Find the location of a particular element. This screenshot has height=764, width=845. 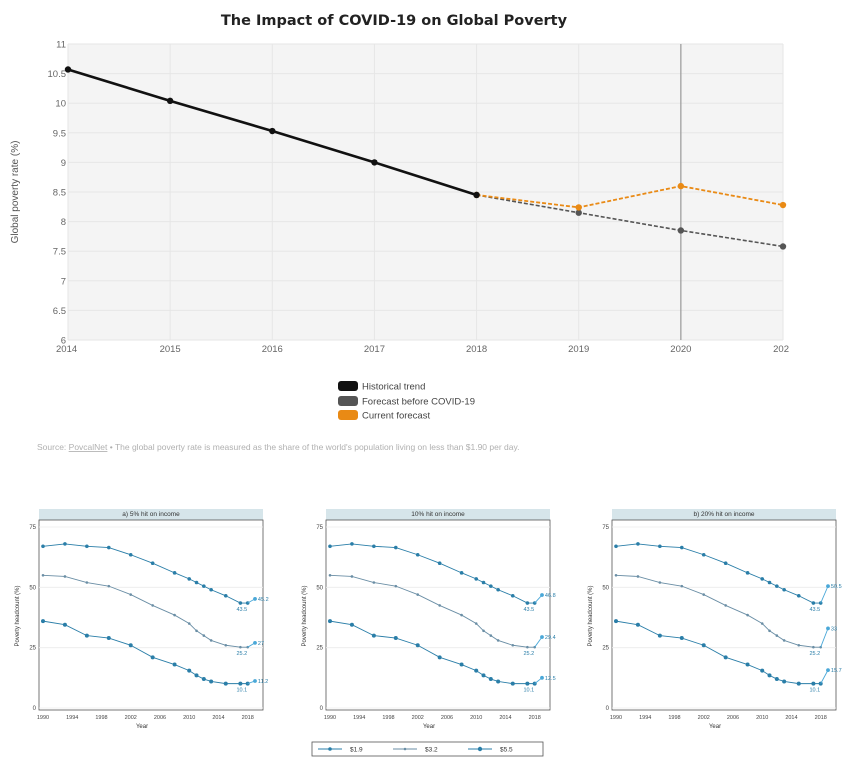

source-link: PovcalNet is located at coordinates (88, 447).